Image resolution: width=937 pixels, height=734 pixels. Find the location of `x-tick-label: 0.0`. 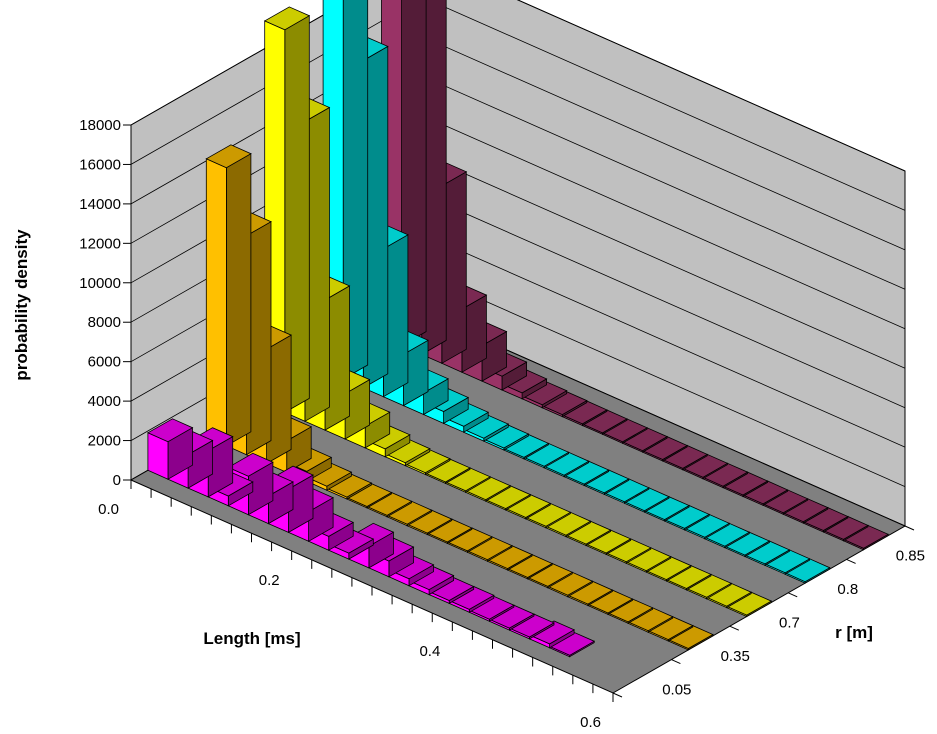

x-tick-label: 0.0 is located at coordinates (108, 509).